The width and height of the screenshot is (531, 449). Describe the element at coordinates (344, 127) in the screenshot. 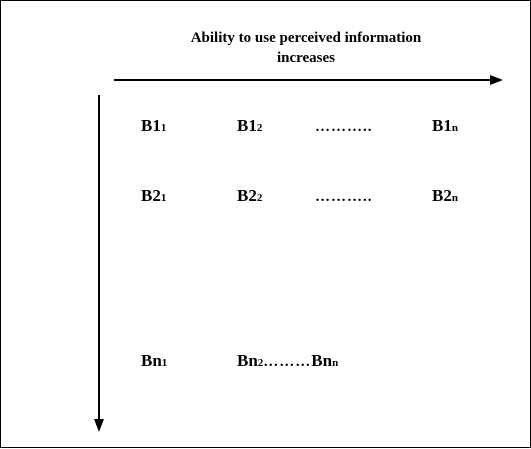

I see `row1-ellipsis: ………..` at that location.